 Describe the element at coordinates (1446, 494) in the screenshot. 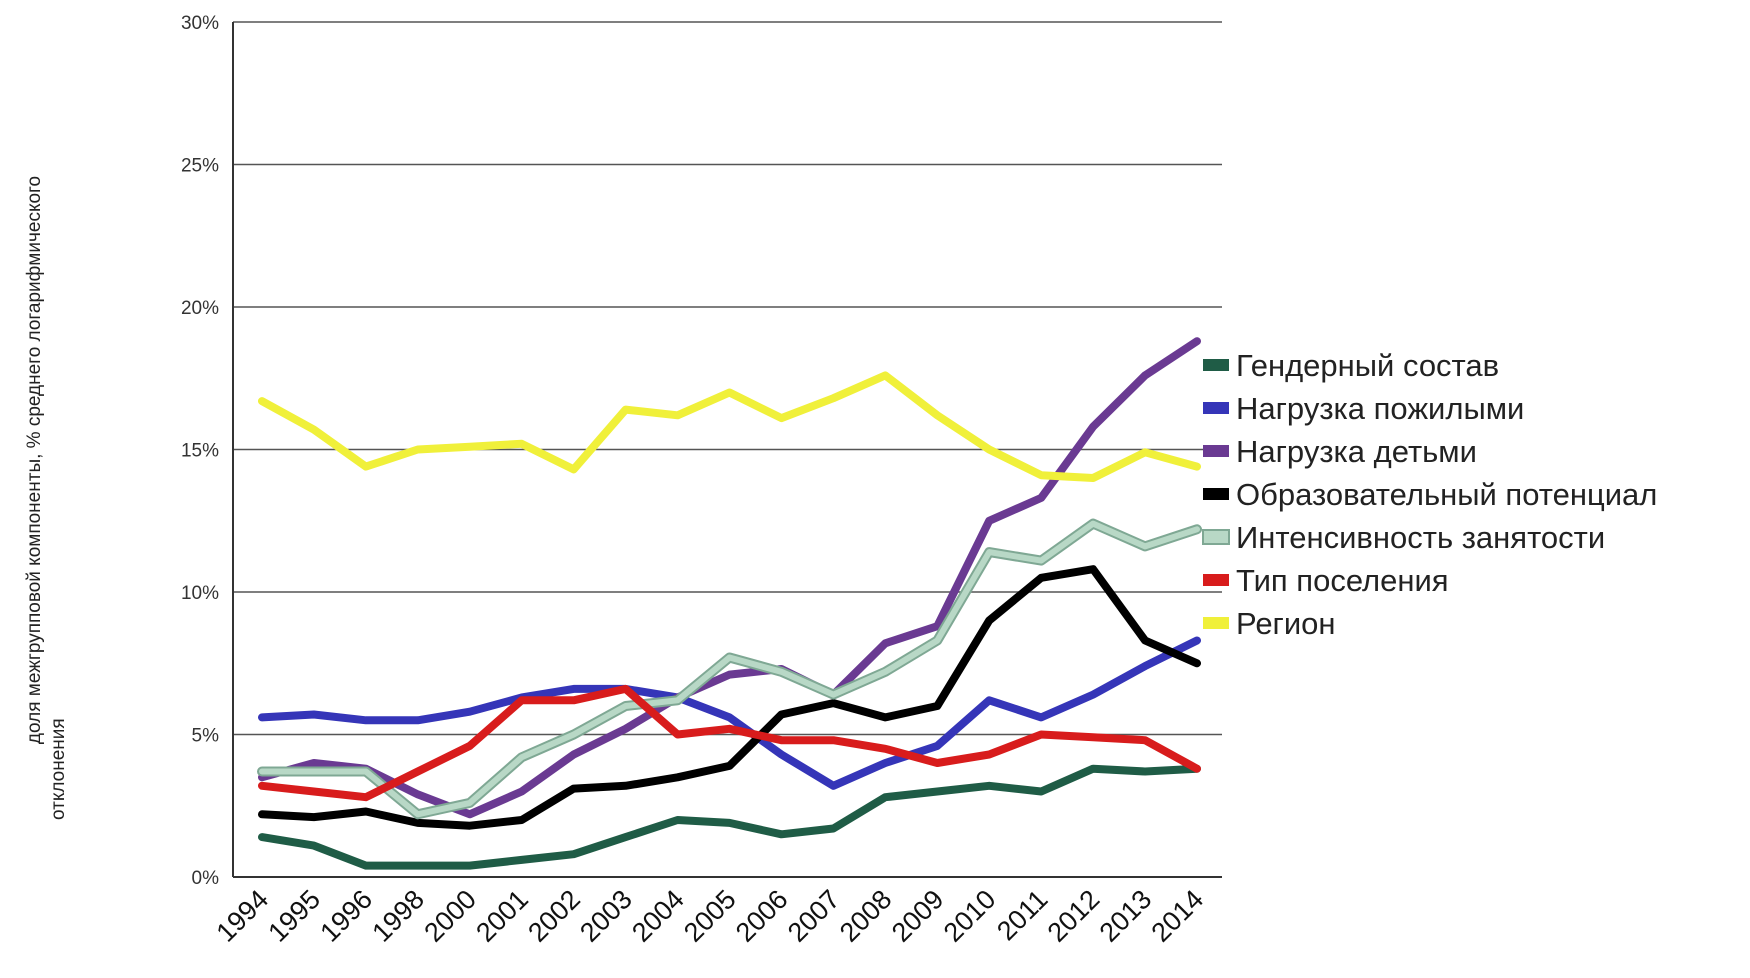

I see `legend-label: Образовательный потенциал` at that location.